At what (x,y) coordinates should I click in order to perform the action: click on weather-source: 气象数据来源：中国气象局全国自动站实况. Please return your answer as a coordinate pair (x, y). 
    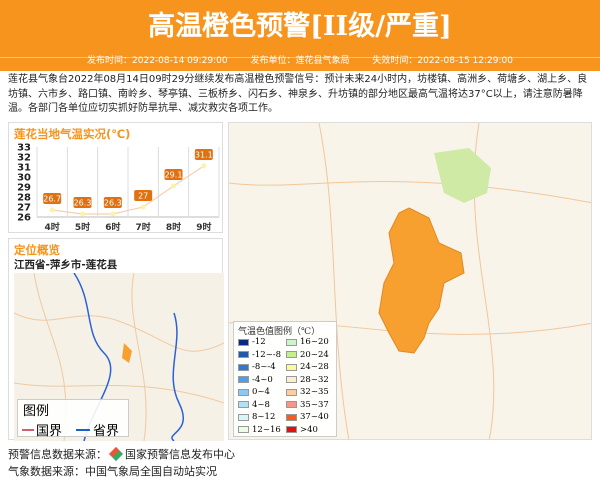
    Looking at the image, I should click on (112, 471).